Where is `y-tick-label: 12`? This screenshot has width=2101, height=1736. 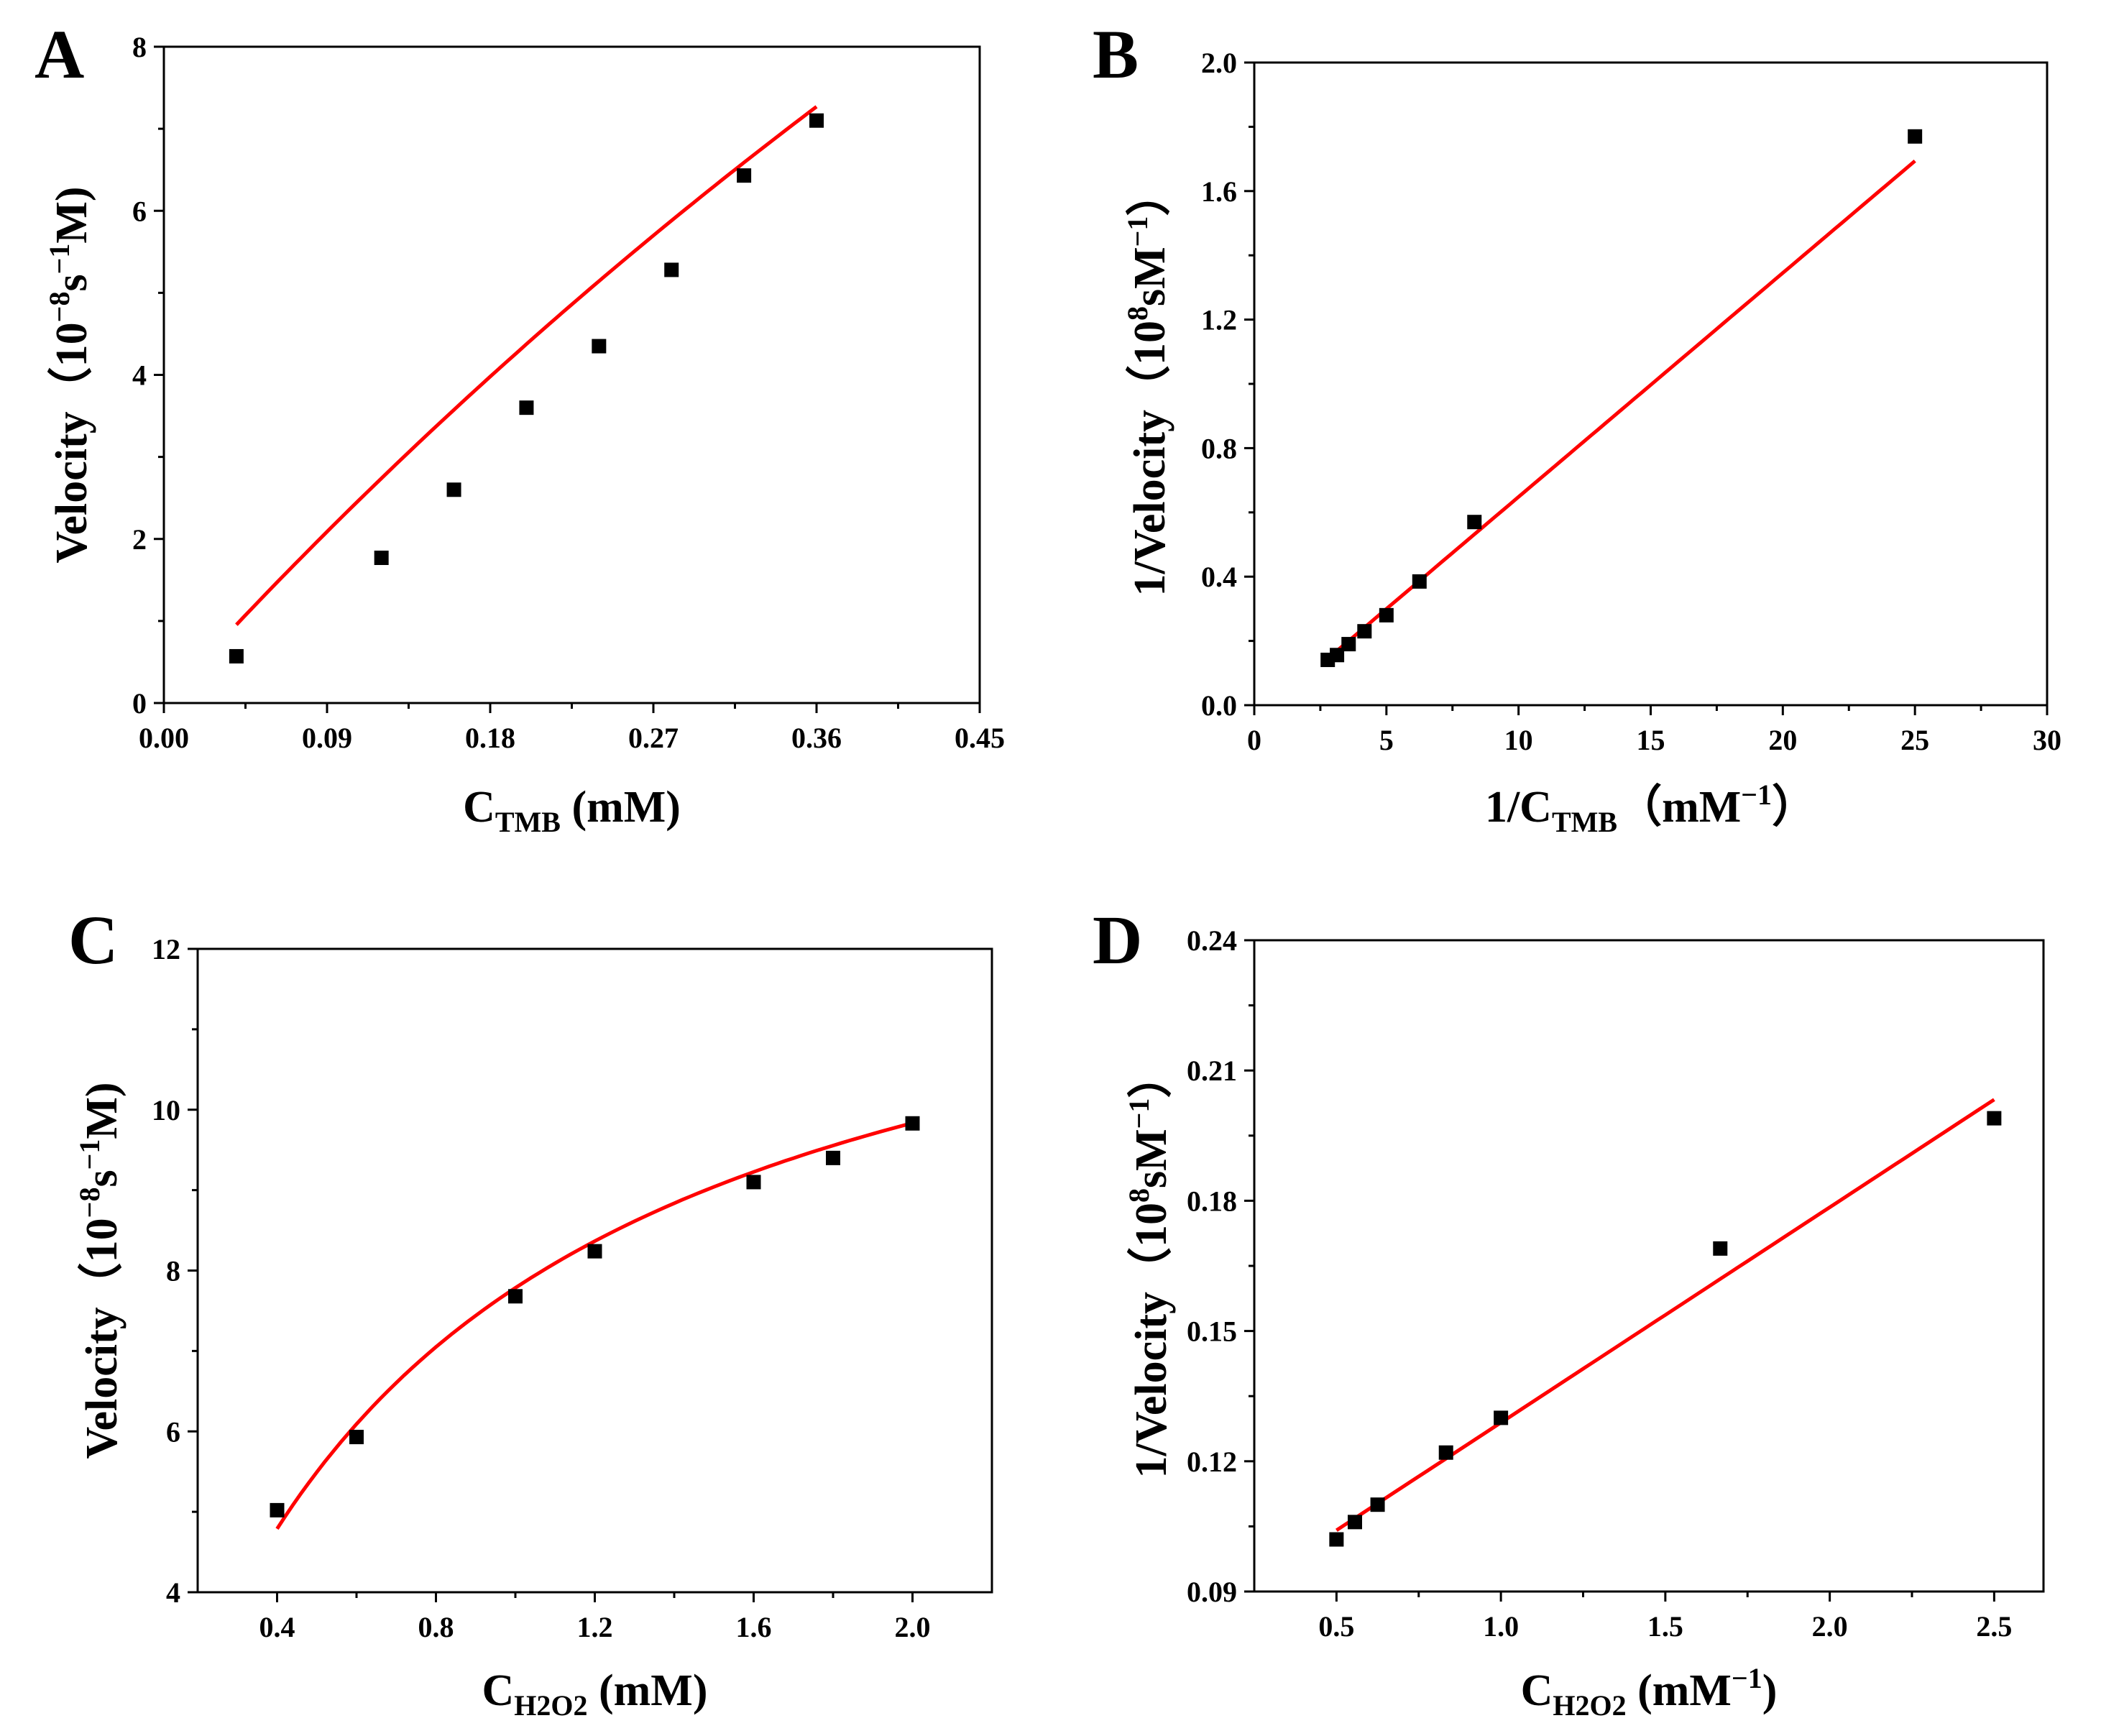
y-tick-label: 12 is located at coordinates (166, 949).